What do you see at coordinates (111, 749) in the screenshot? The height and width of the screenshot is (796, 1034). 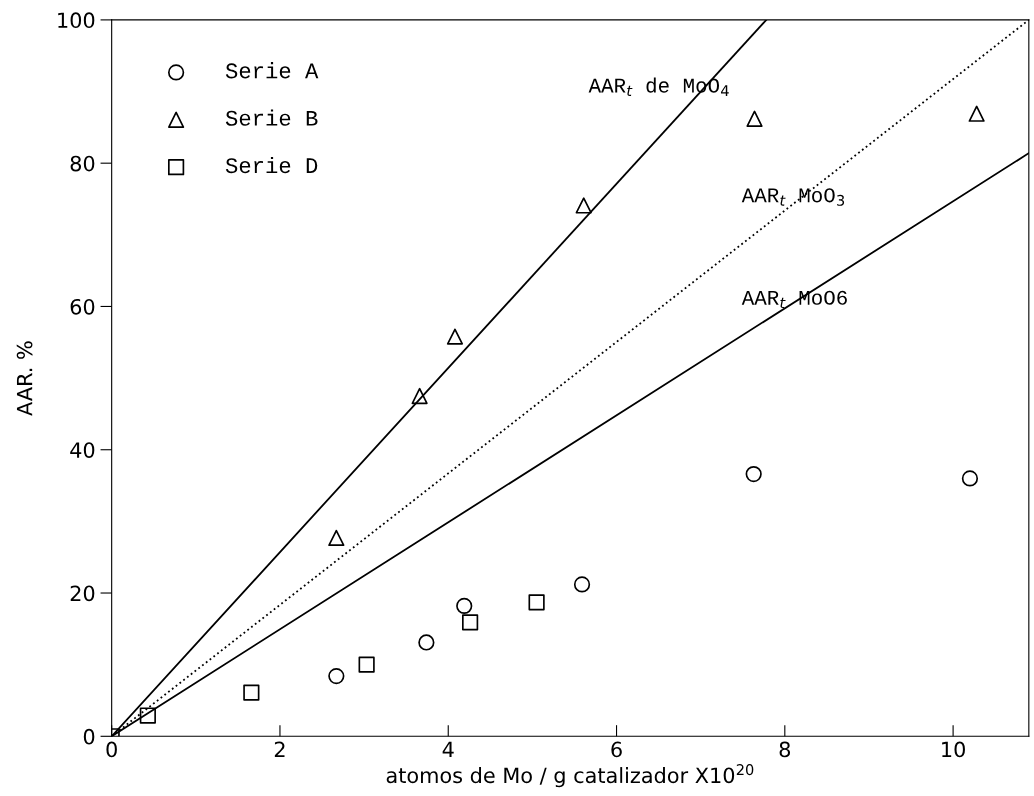 I see `x-tick-label: 0` at bounding box center [111, 749].